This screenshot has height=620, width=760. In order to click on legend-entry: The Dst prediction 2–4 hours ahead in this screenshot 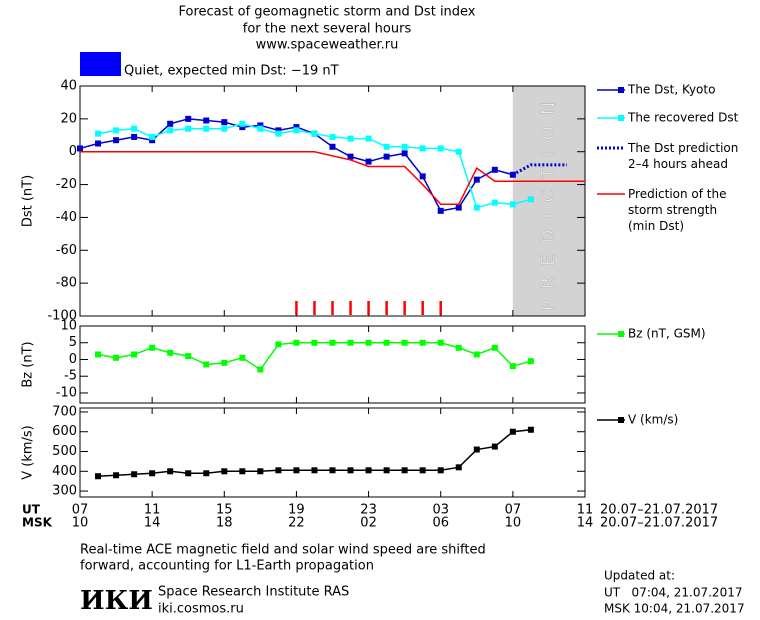, I will do `click(682, 156)`.